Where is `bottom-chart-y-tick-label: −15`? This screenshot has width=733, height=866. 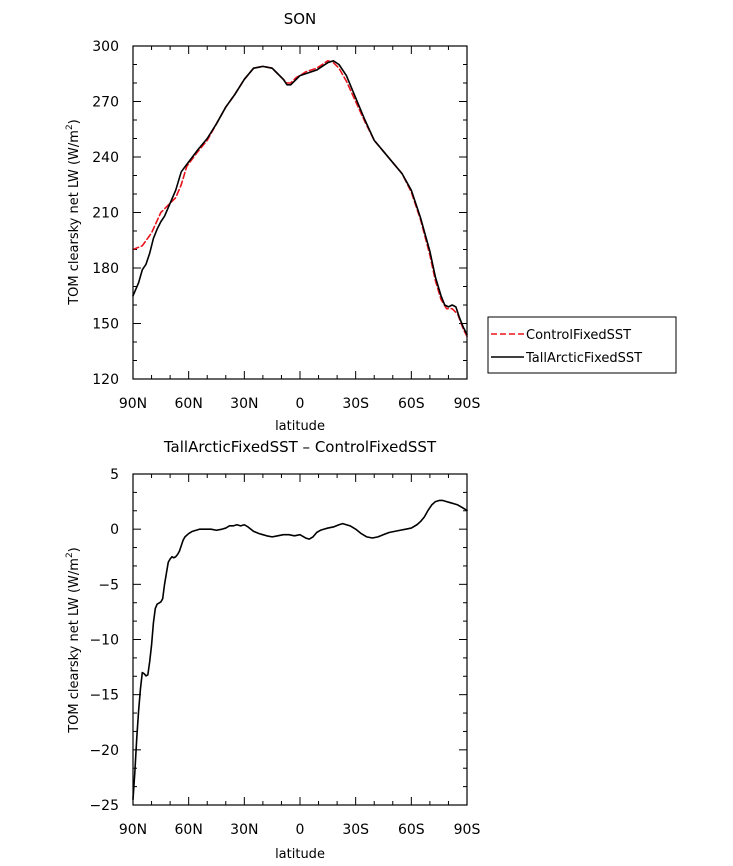 bottom-chart-y-tick-label: −15 is located at coordinates (104, 696).